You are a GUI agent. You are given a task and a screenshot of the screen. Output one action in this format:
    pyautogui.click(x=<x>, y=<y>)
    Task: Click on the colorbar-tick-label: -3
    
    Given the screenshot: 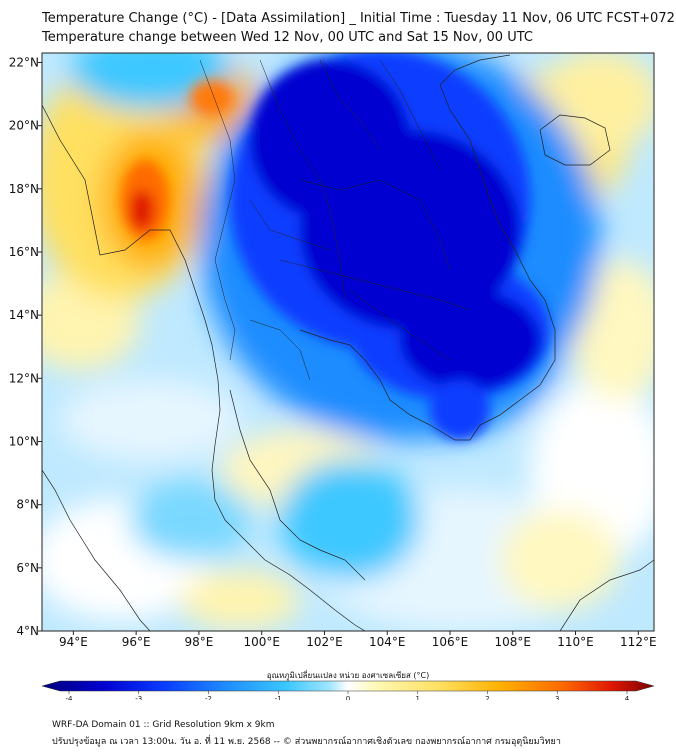 What is the action you would take?
    pyautogui.click(x=138, y=697)
    